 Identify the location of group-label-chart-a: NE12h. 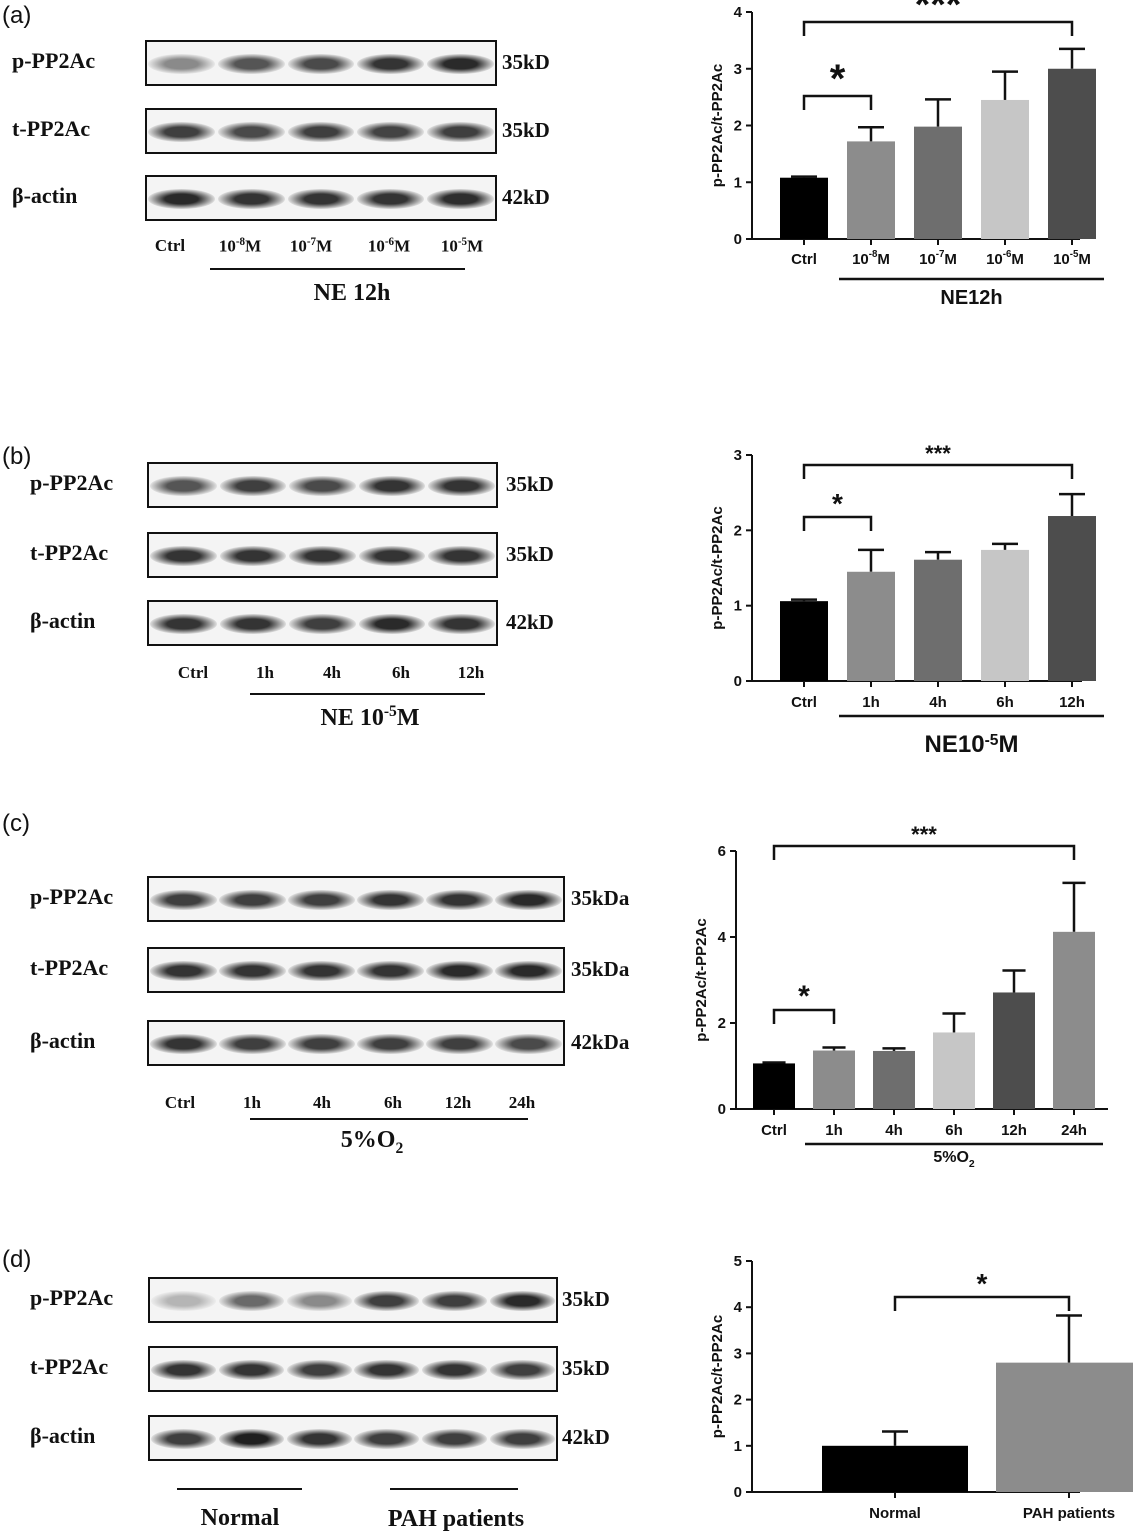
(971, 298).